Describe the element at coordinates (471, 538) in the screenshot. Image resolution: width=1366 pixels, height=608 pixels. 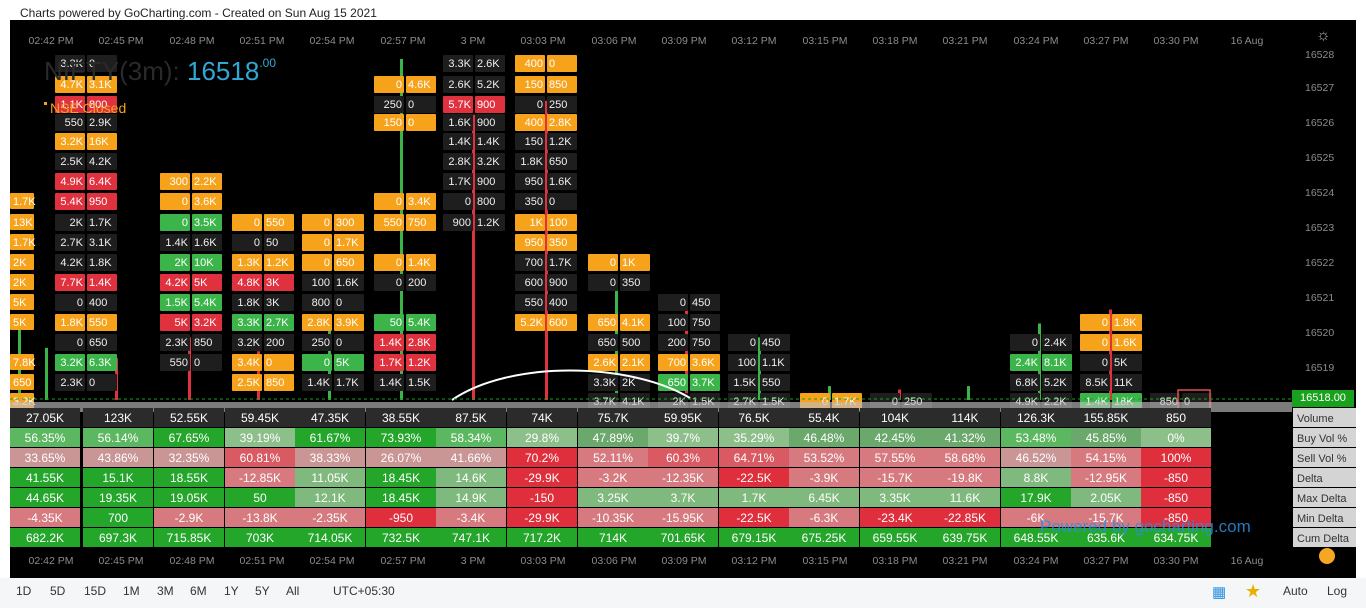
I see `stat-value: 747.1K` at that location.